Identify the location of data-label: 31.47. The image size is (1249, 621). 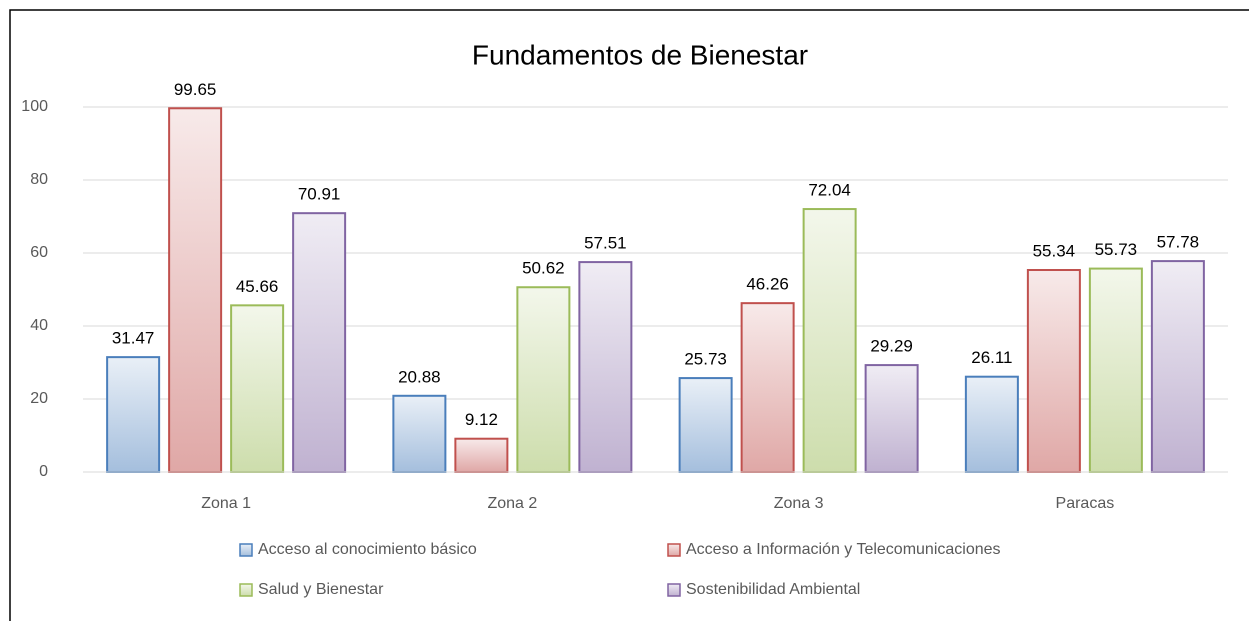
(133, 338).